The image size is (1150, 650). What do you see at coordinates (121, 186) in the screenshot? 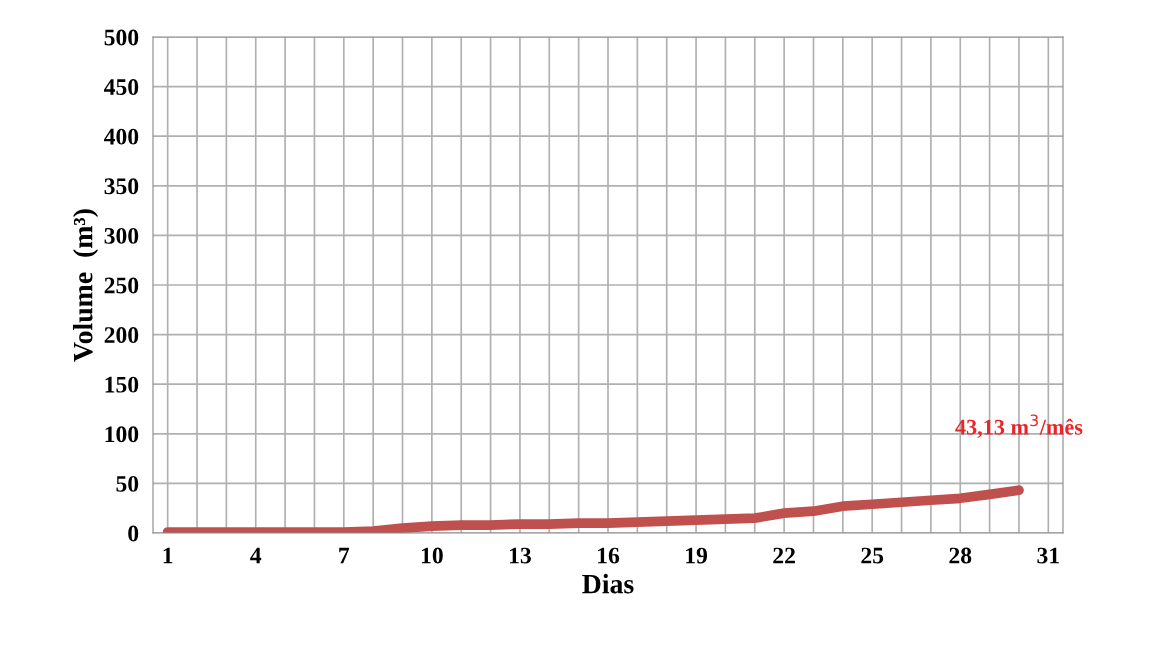
I see `y-tick-label: 350` at bounding box center [121, 186].